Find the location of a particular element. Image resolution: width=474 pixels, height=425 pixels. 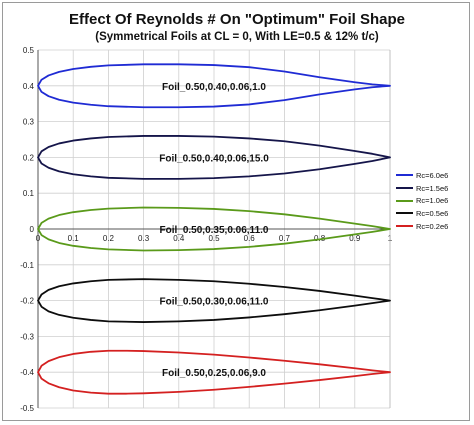

legend: Rc=6.0e6 Rc=1.5e6 Rc=1.0e6 Rc=0.5e6 Rc=0.2e6 is located at coordinates (432, 200).